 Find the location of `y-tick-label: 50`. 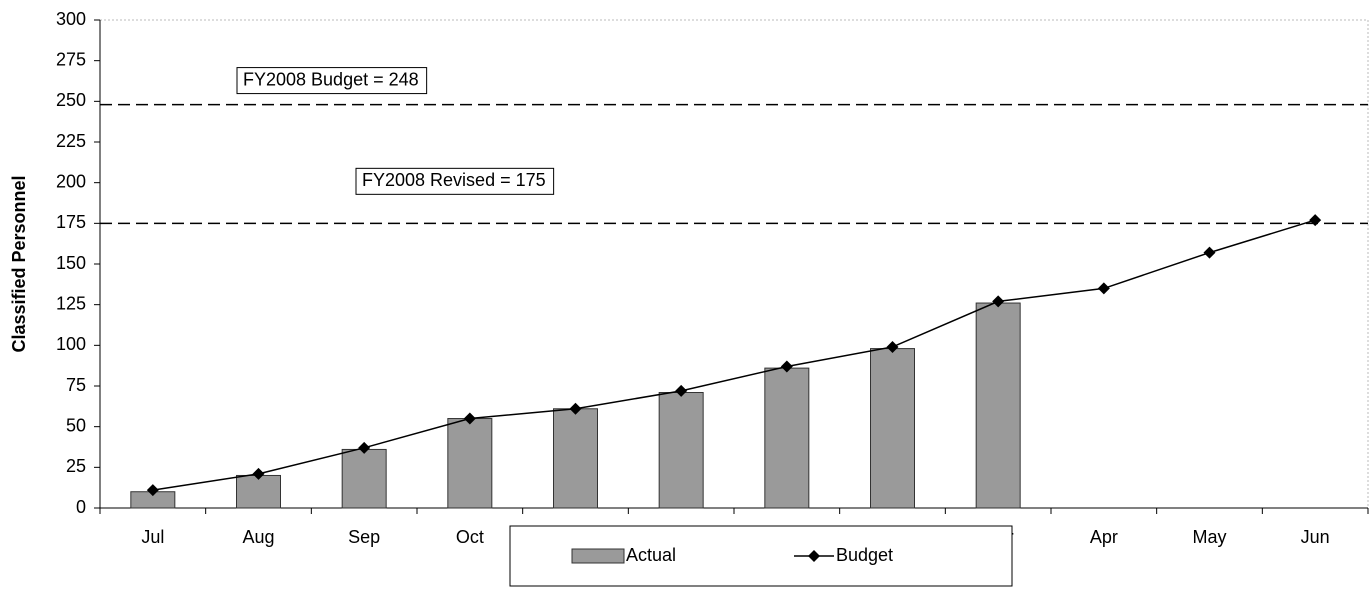

y-tick-label: 50 is located at coordinates (76, 425).